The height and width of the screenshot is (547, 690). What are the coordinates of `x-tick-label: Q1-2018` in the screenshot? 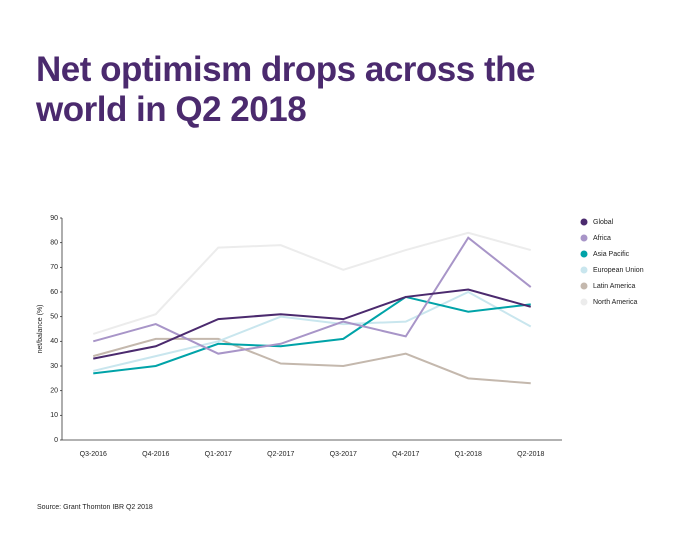 It's located at (468, 454).